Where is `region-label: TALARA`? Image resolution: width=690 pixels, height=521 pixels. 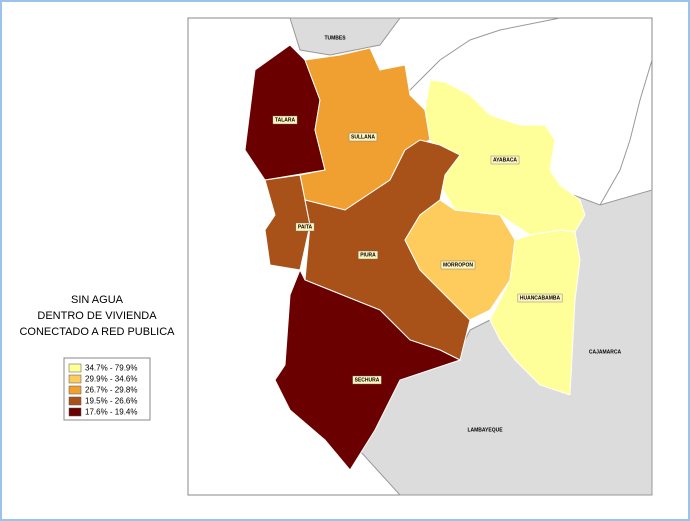 region-label: TALARA is located at coordinates (285, 120).